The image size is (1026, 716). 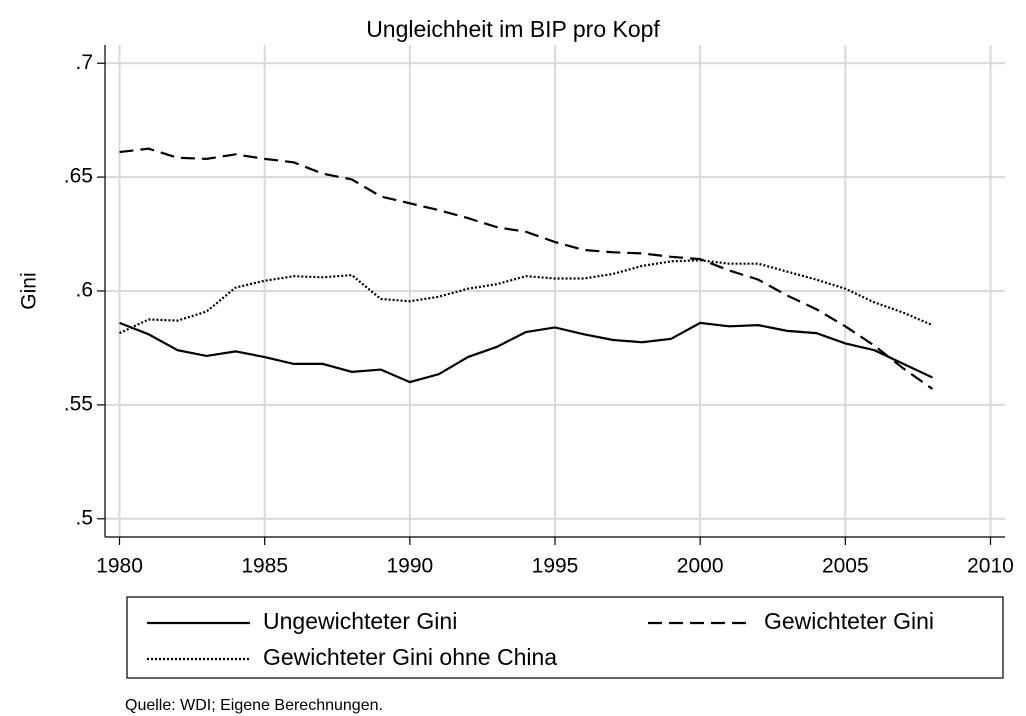 I want to click on legend-label: Ungewichteter Gini, so click(x=360, y=621).